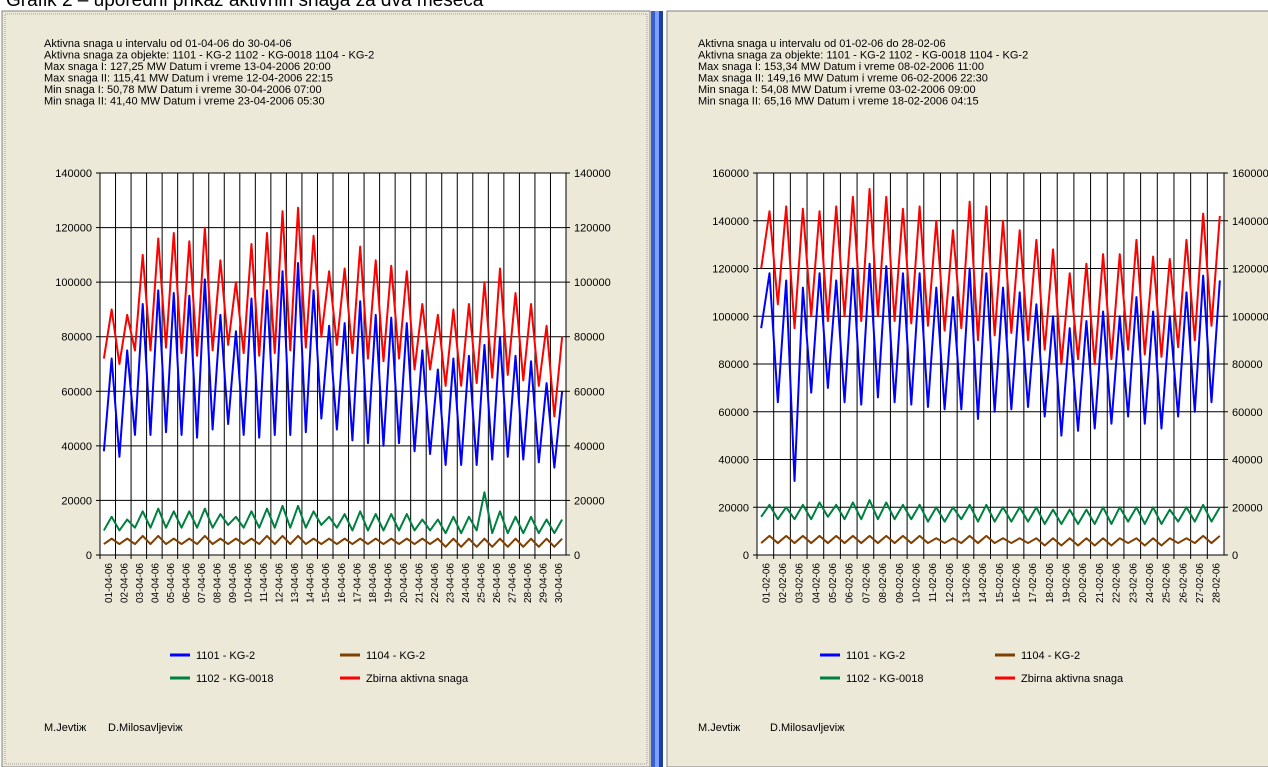  What do you see at coordinates (233, 583) in the screenshot?
I see `x-tick-label: 09-04-06` at bounding box center [233, 583].